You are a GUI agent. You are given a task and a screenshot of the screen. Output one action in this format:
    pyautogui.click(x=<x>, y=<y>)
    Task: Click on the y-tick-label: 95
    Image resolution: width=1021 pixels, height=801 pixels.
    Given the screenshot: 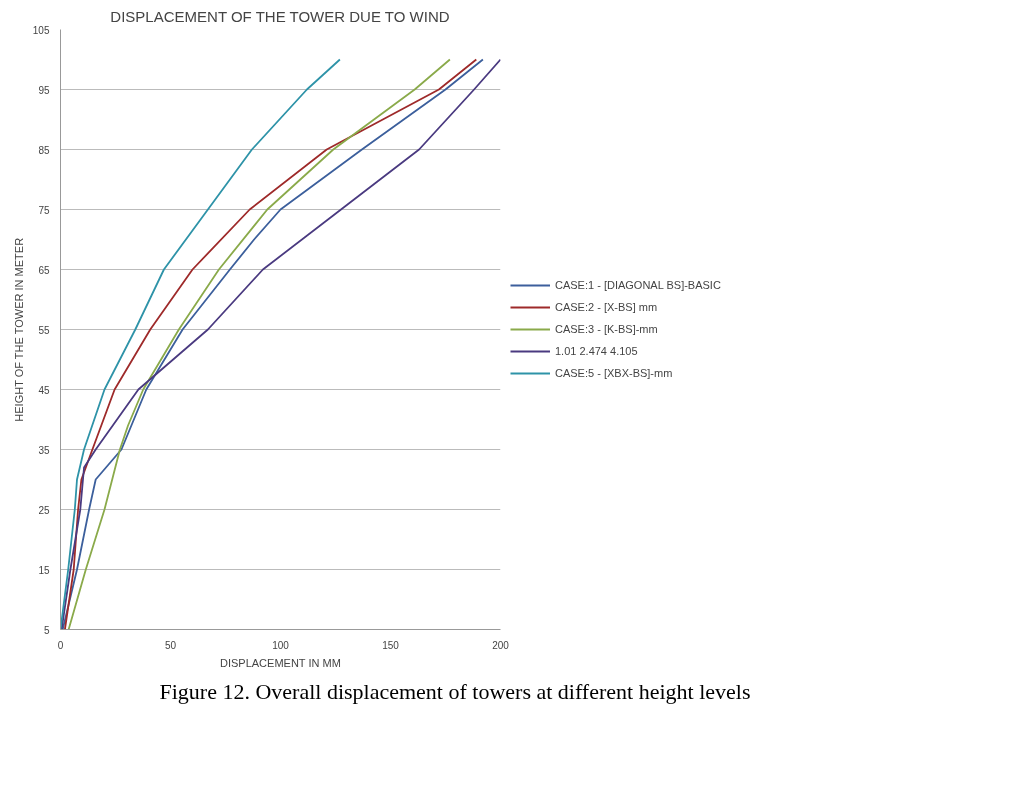 What is the action you would take?
    pyautogui.click(x=44, y=90)
    